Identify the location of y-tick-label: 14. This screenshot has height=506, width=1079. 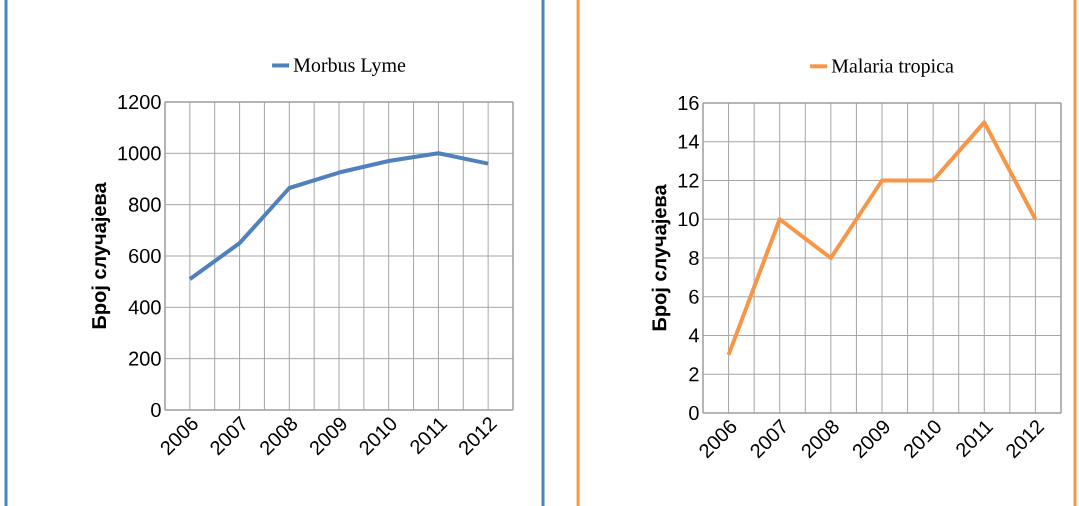
(688, 141).